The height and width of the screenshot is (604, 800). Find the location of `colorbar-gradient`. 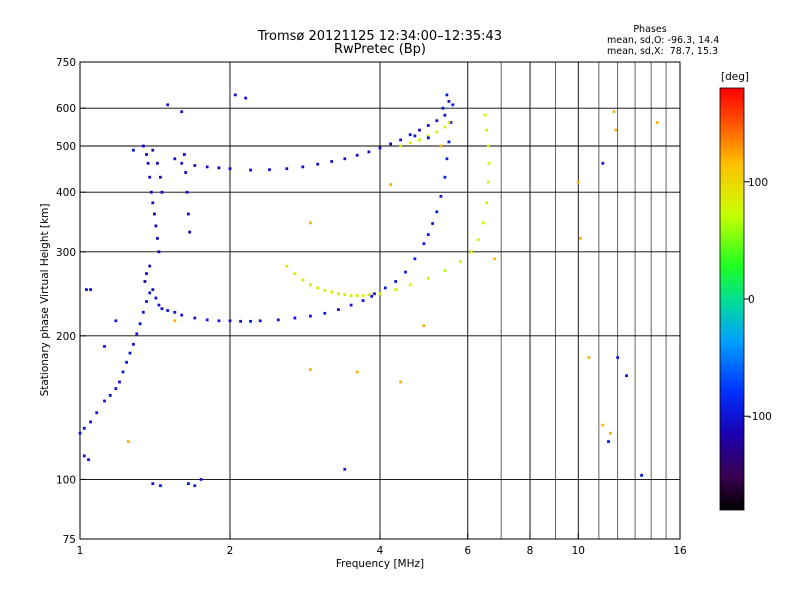

colorbar-gradient is located at coordinates (732, 299).